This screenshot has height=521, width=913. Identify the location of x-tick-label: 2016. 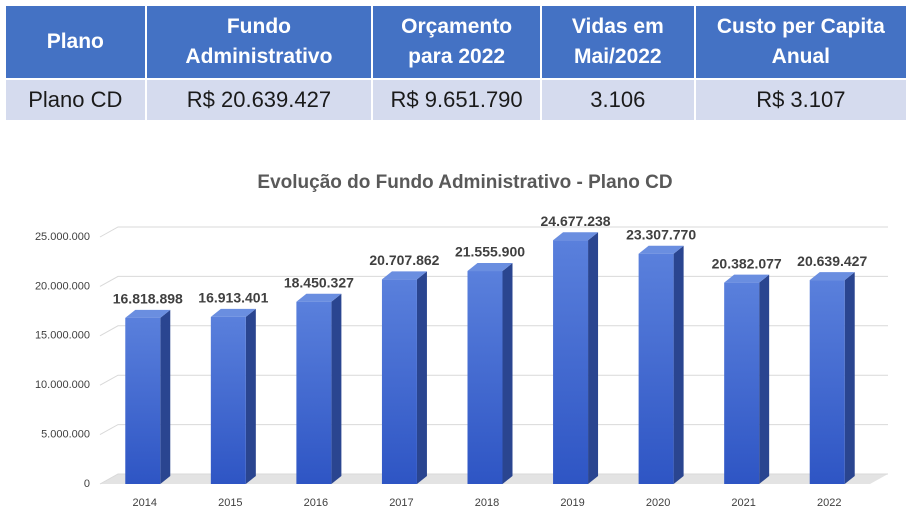
(316, 503).